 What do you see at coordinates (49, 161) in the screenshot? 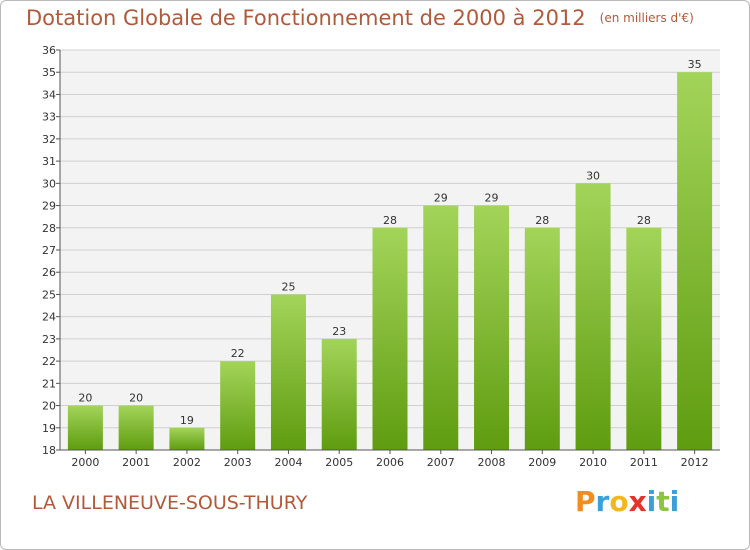
I see `y-tick-label: 31` at bounding box center [49, 161].